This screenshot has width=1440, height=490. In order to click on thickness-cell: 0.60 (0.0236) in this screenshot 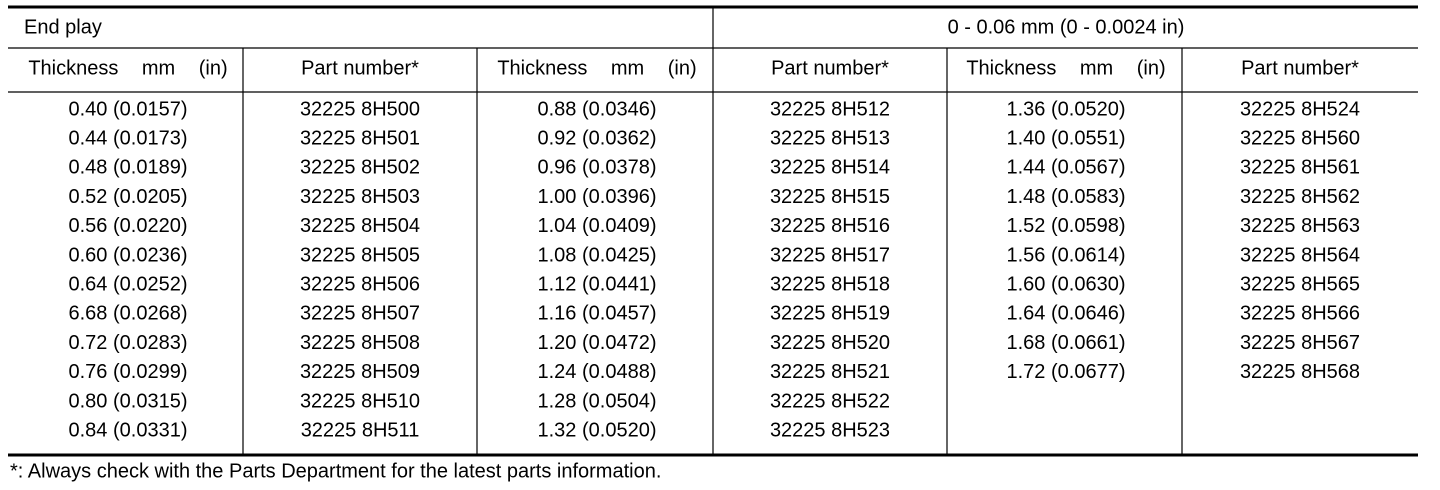, I will do `click(128, 255)`.